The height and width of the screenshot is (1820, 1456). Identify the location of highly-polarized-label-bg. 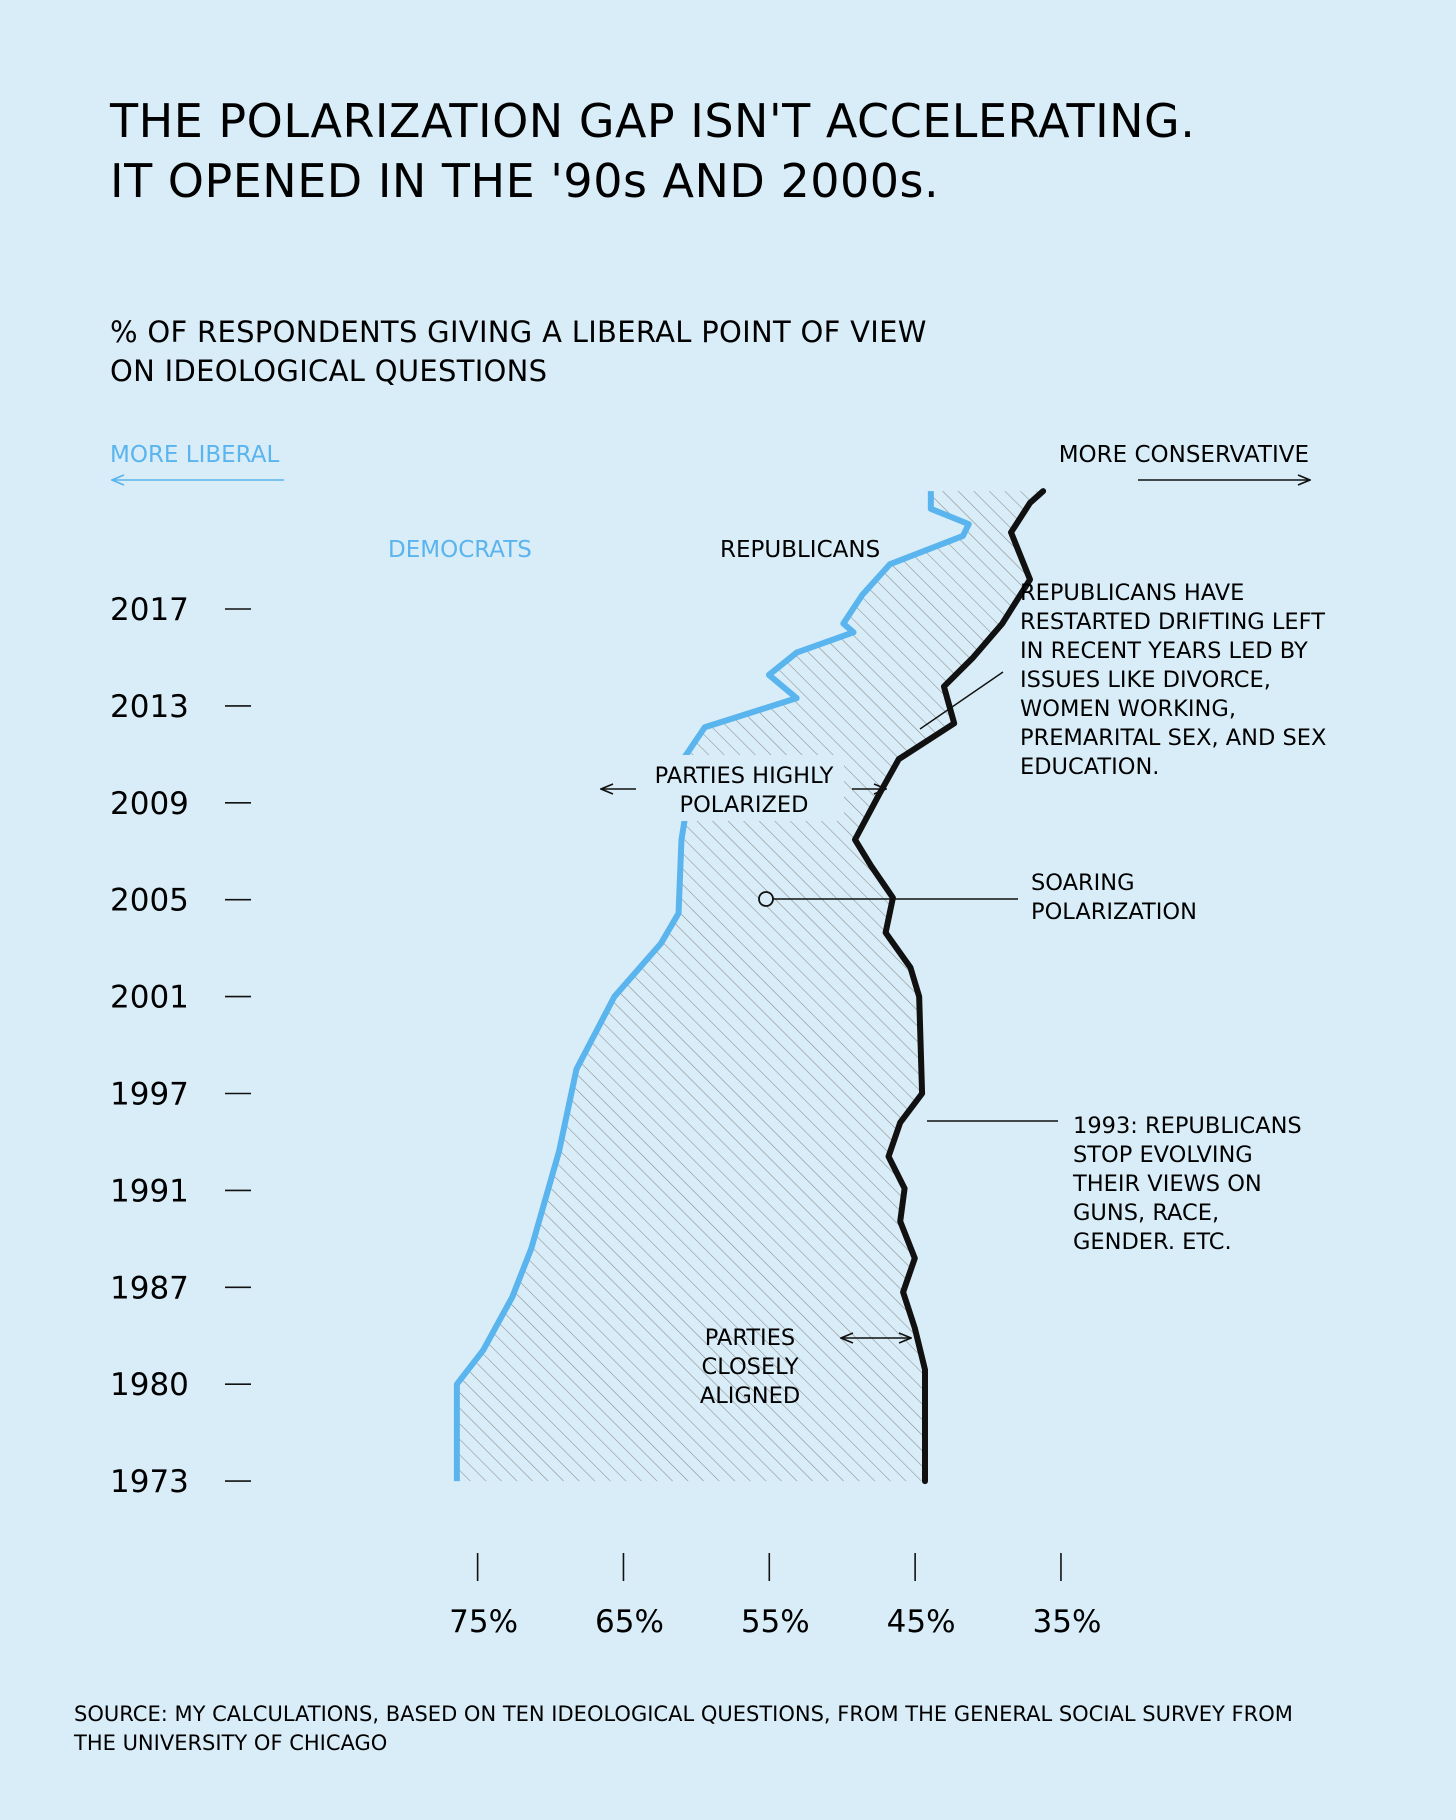
(744, 788).